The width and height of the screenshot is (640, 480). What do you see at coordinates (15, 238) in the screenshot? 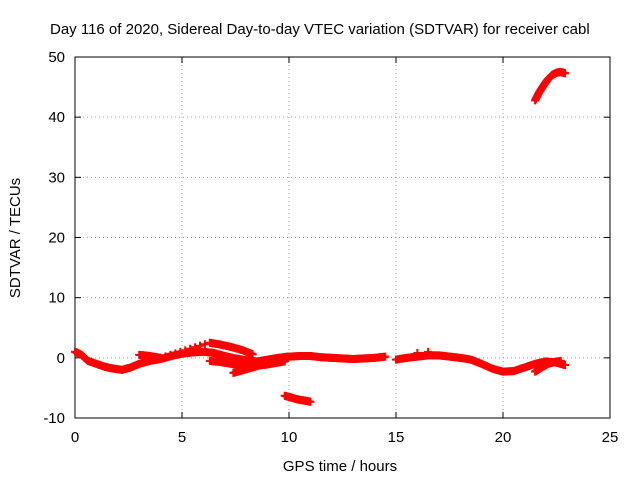
I see `y-axis-label: SDTVAR / TECUs` at bounding box center [15, 238].